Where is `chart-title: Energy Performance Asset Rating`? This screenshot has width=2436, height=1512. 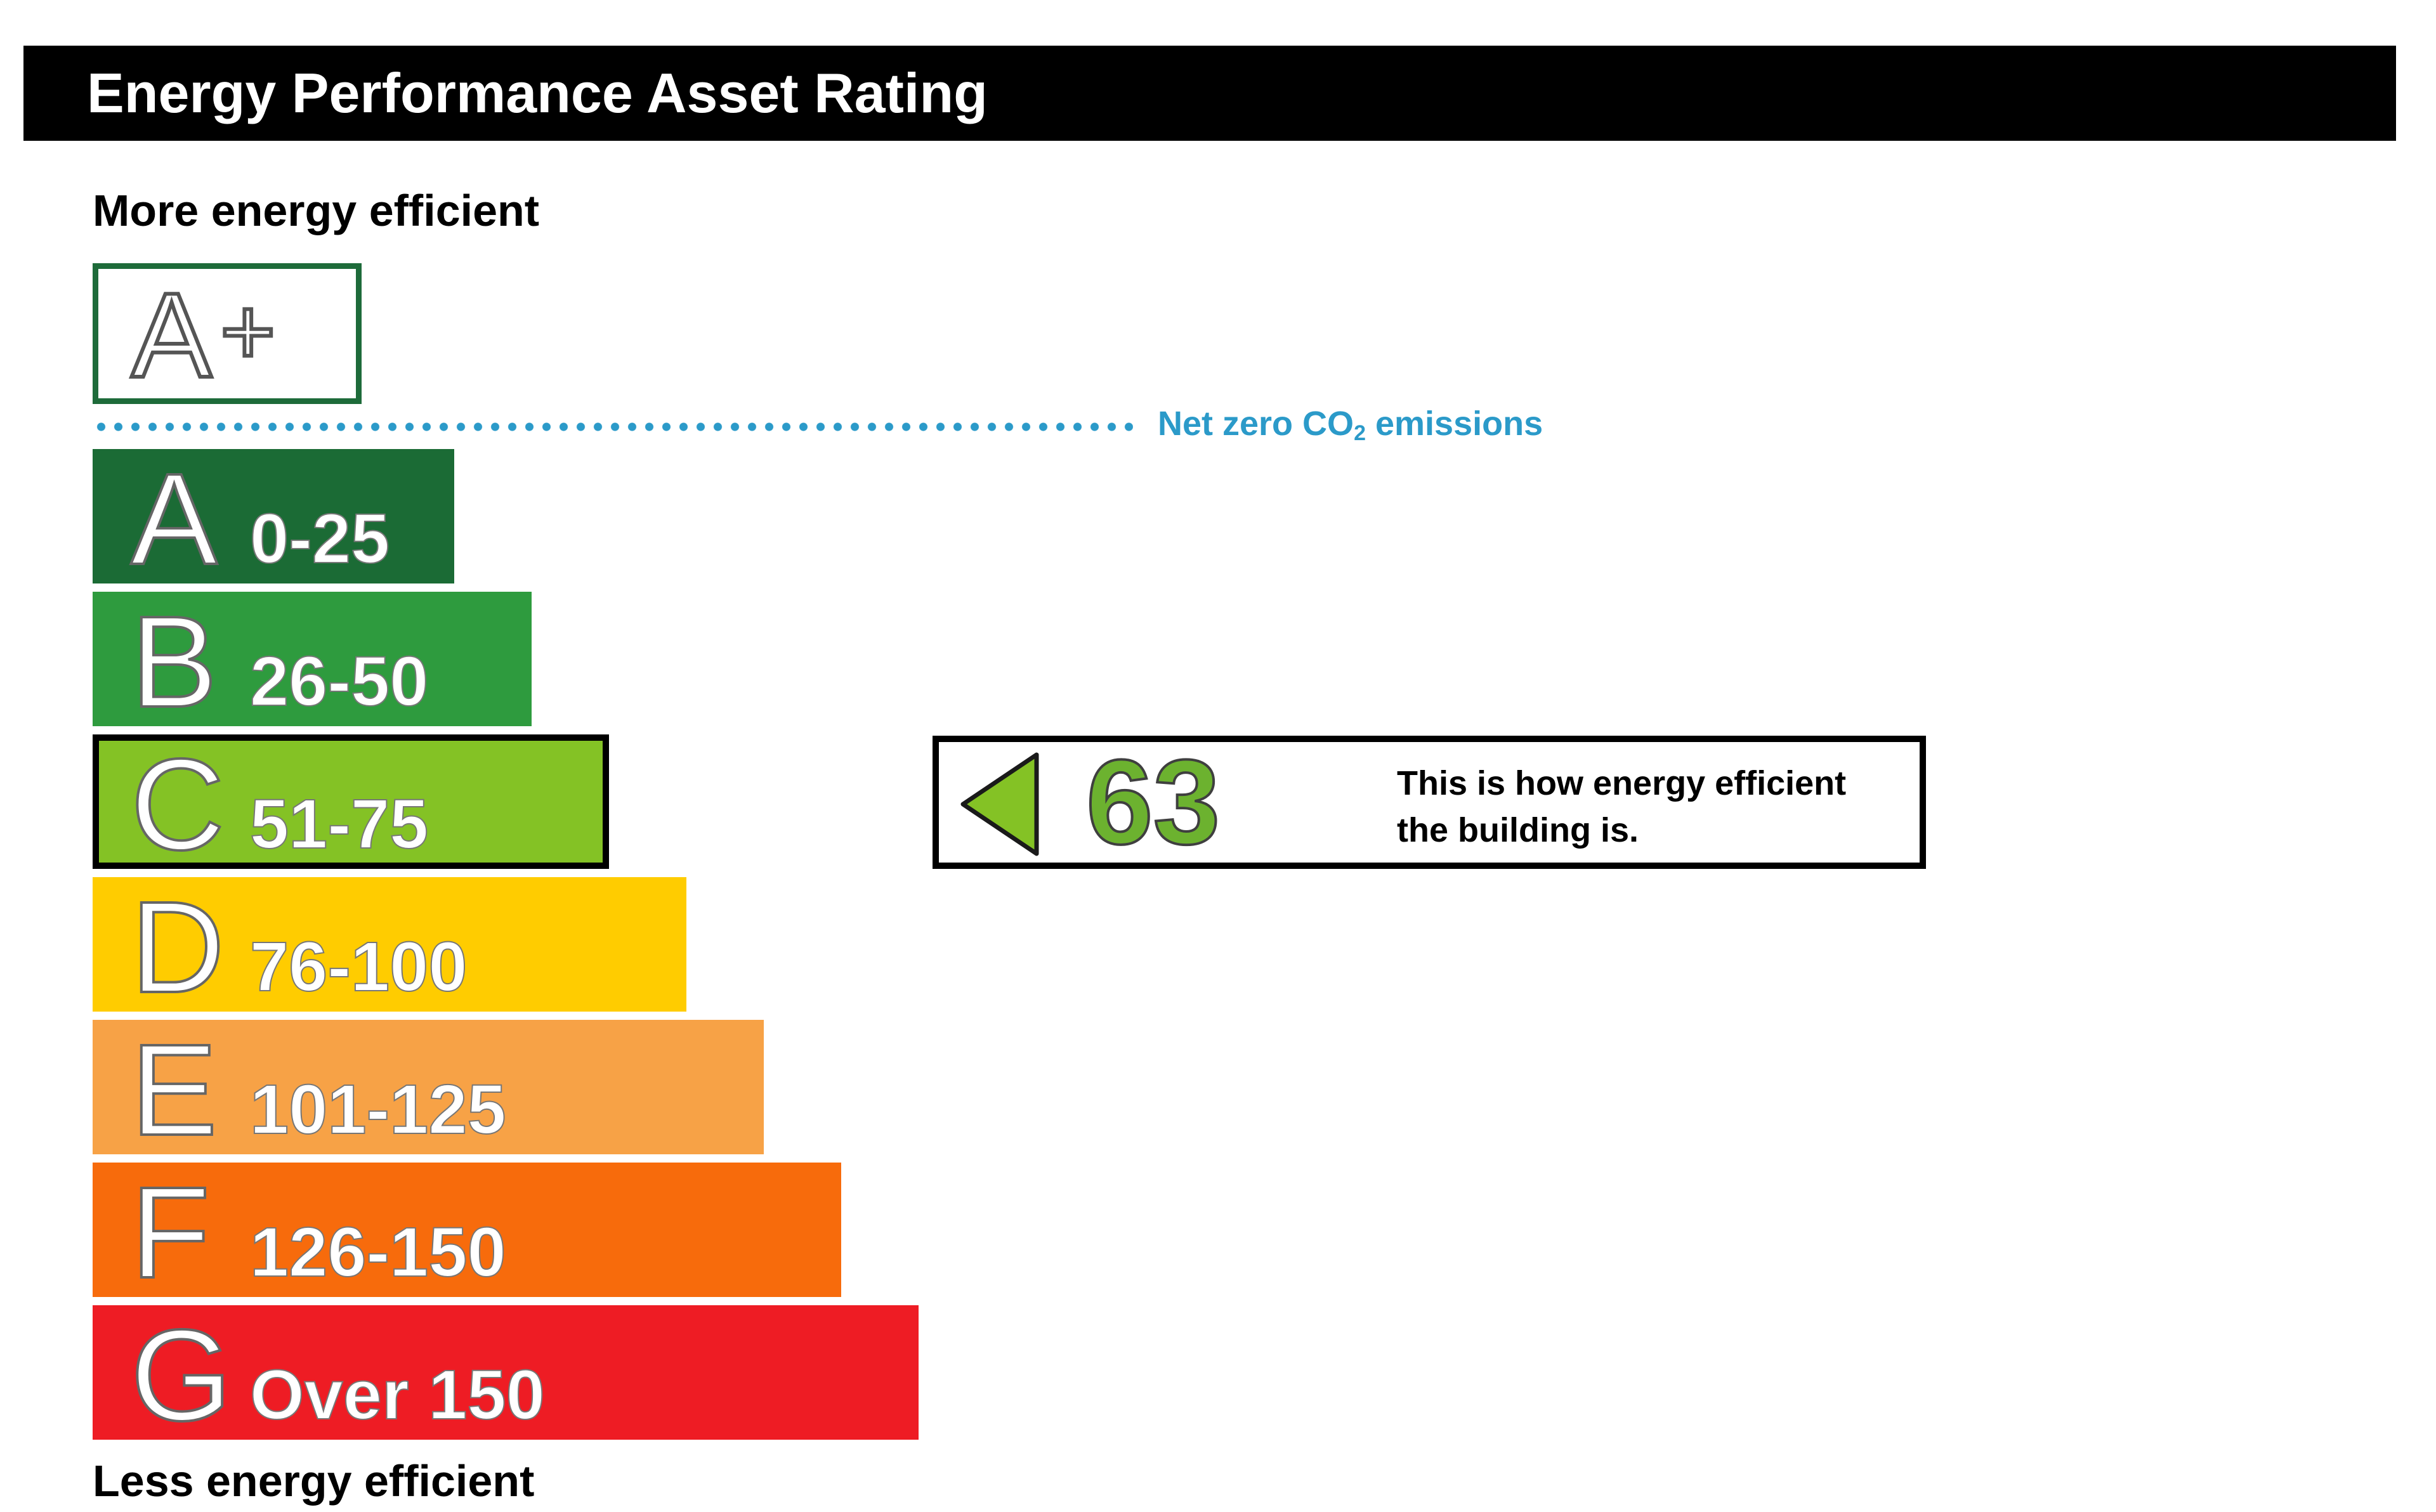
chart-title: Energy Performance Asset Rating is located at coordinates (537, 93).